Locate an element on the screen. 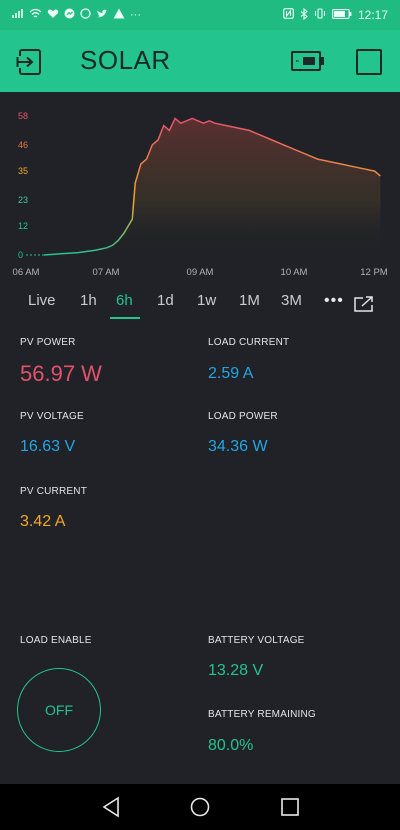 This screenshot has height=830, width=400. tab-live: Live is located at coordinates (42, 300).